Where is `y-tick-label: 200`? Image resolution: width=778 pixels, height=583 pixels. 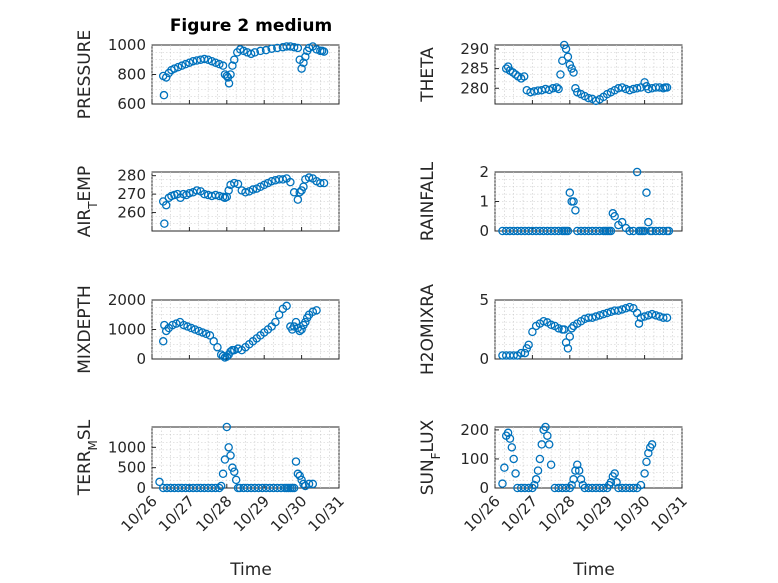
y-tick-label: 200 is located at coordinates (474, 430).